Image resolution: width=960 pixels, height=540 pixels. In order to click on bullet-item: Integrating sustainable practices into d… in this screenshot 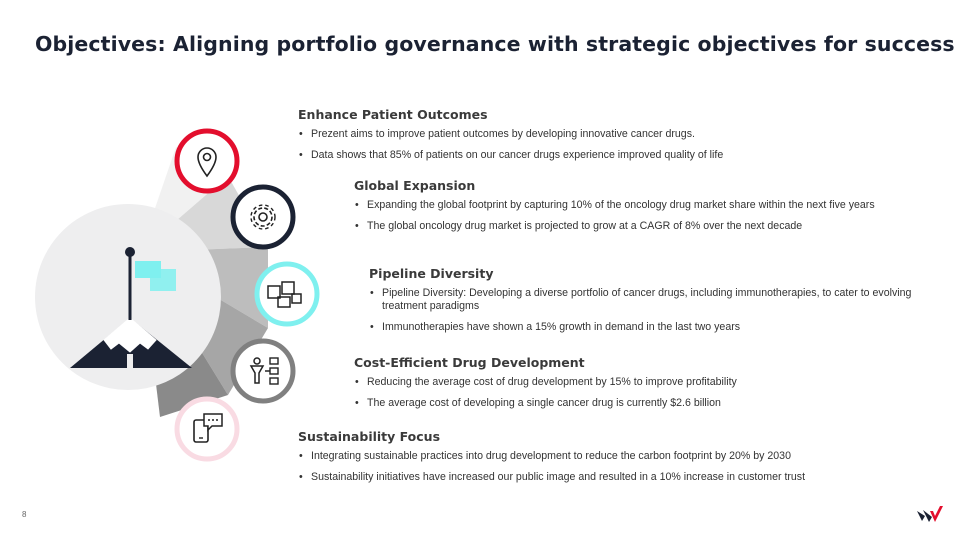, I will do `click(608, 456)`.